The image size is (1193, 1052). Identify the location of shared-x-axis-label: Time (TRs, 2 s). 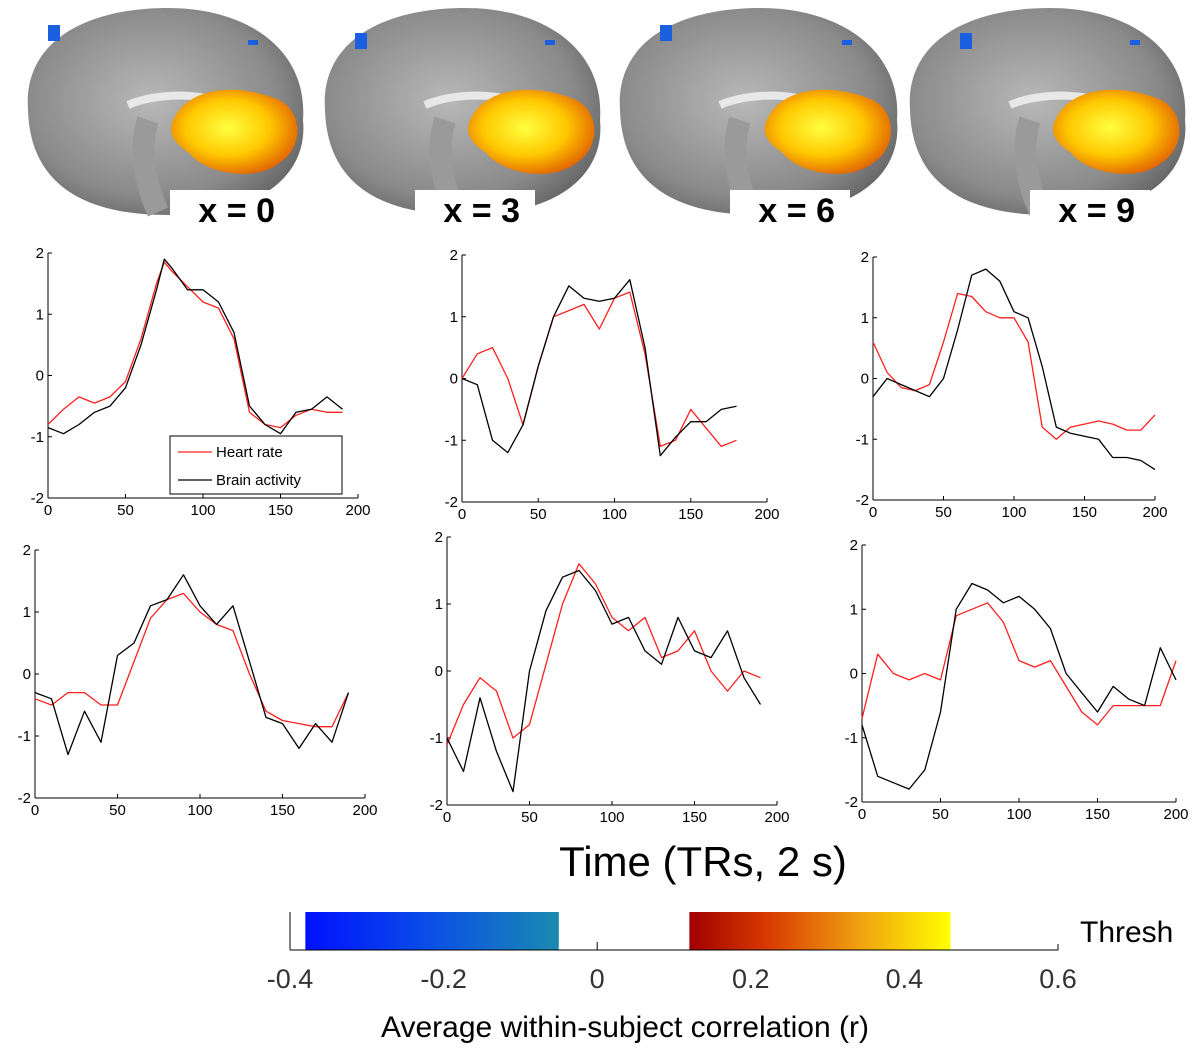
(703, 861).